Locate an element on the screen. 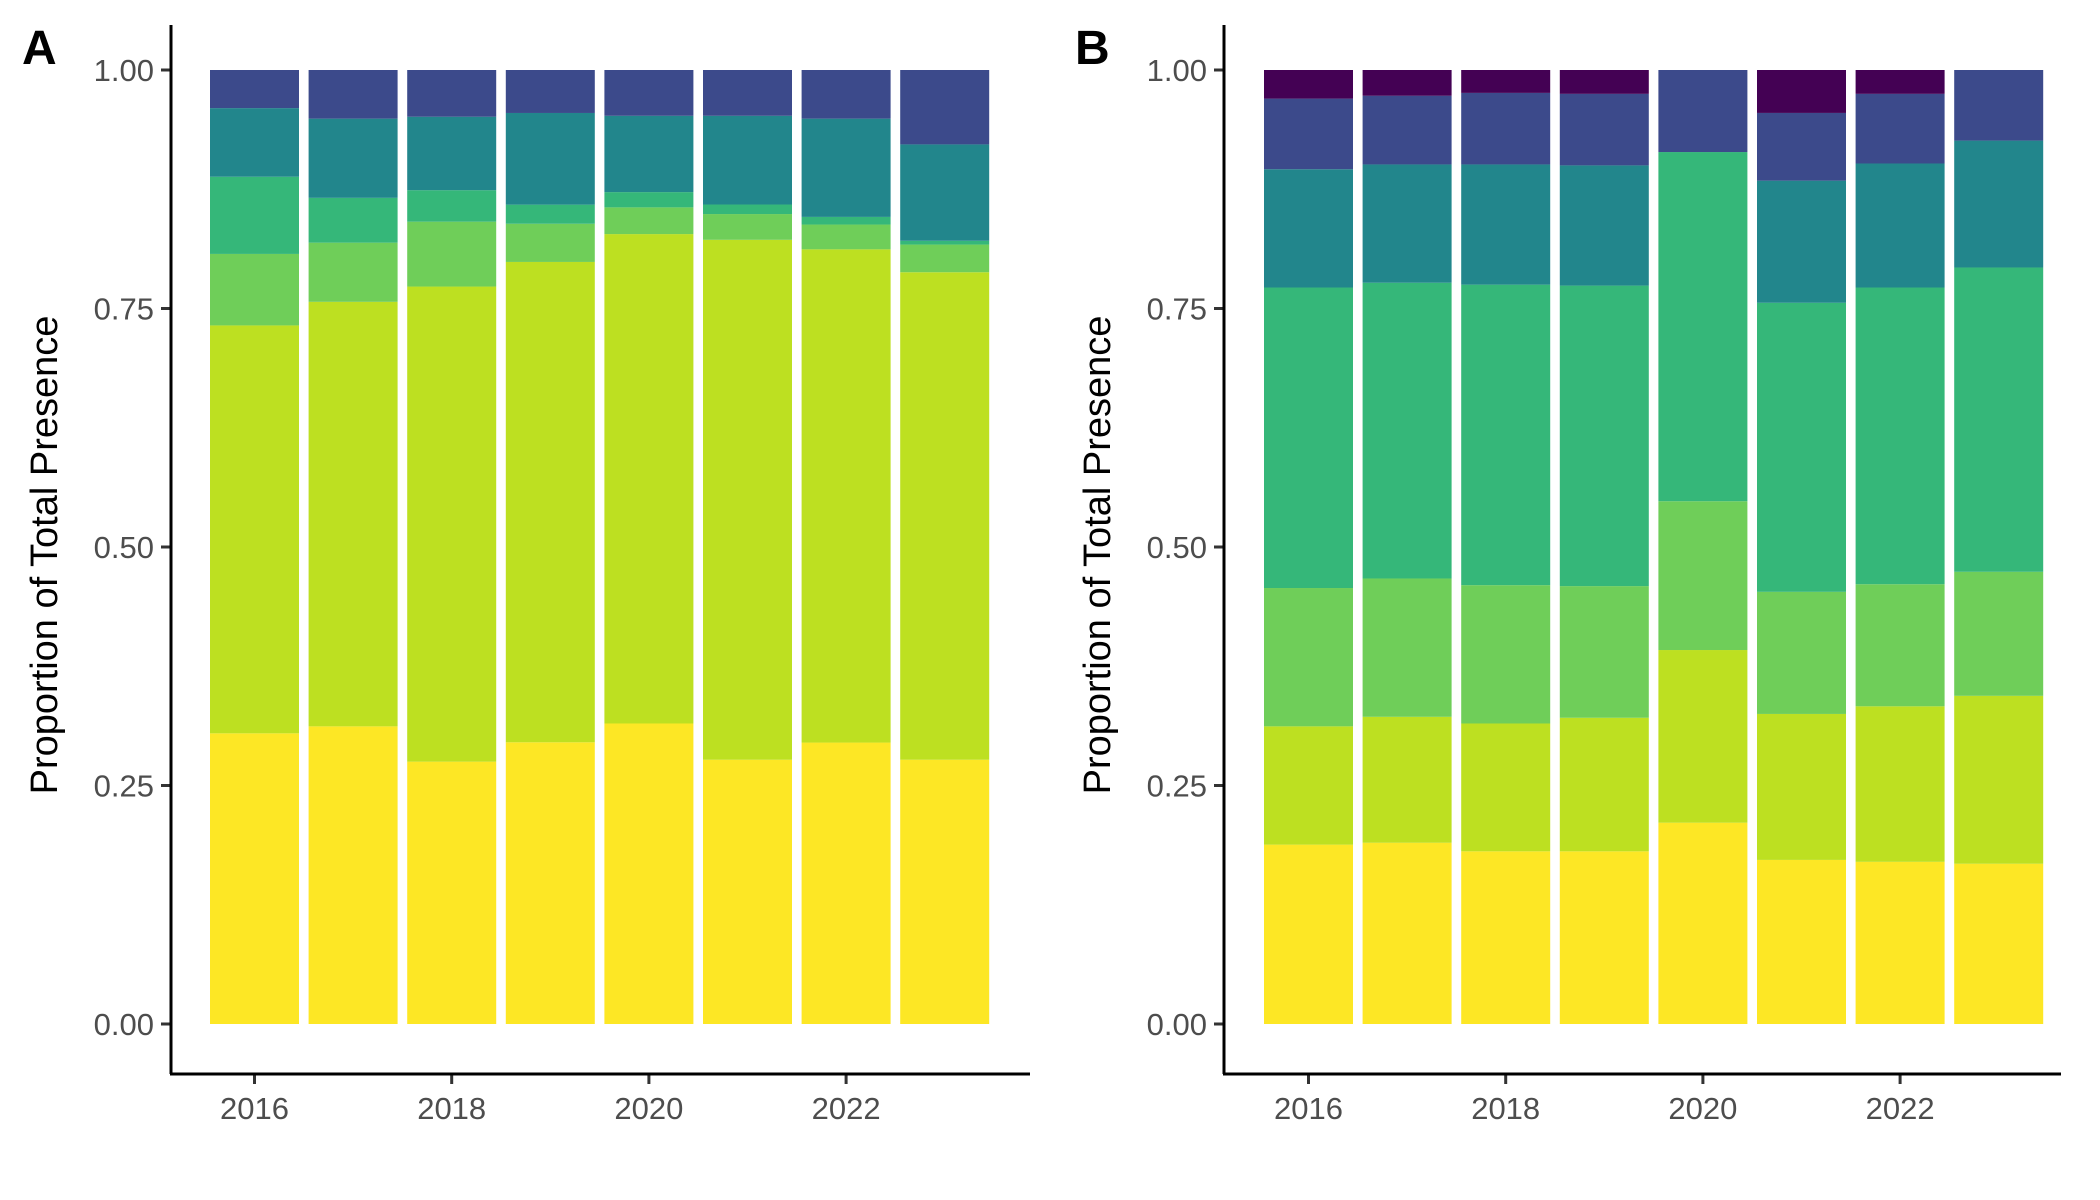  y-tick-label: 0.50 is located at coordinates (1177, 547).